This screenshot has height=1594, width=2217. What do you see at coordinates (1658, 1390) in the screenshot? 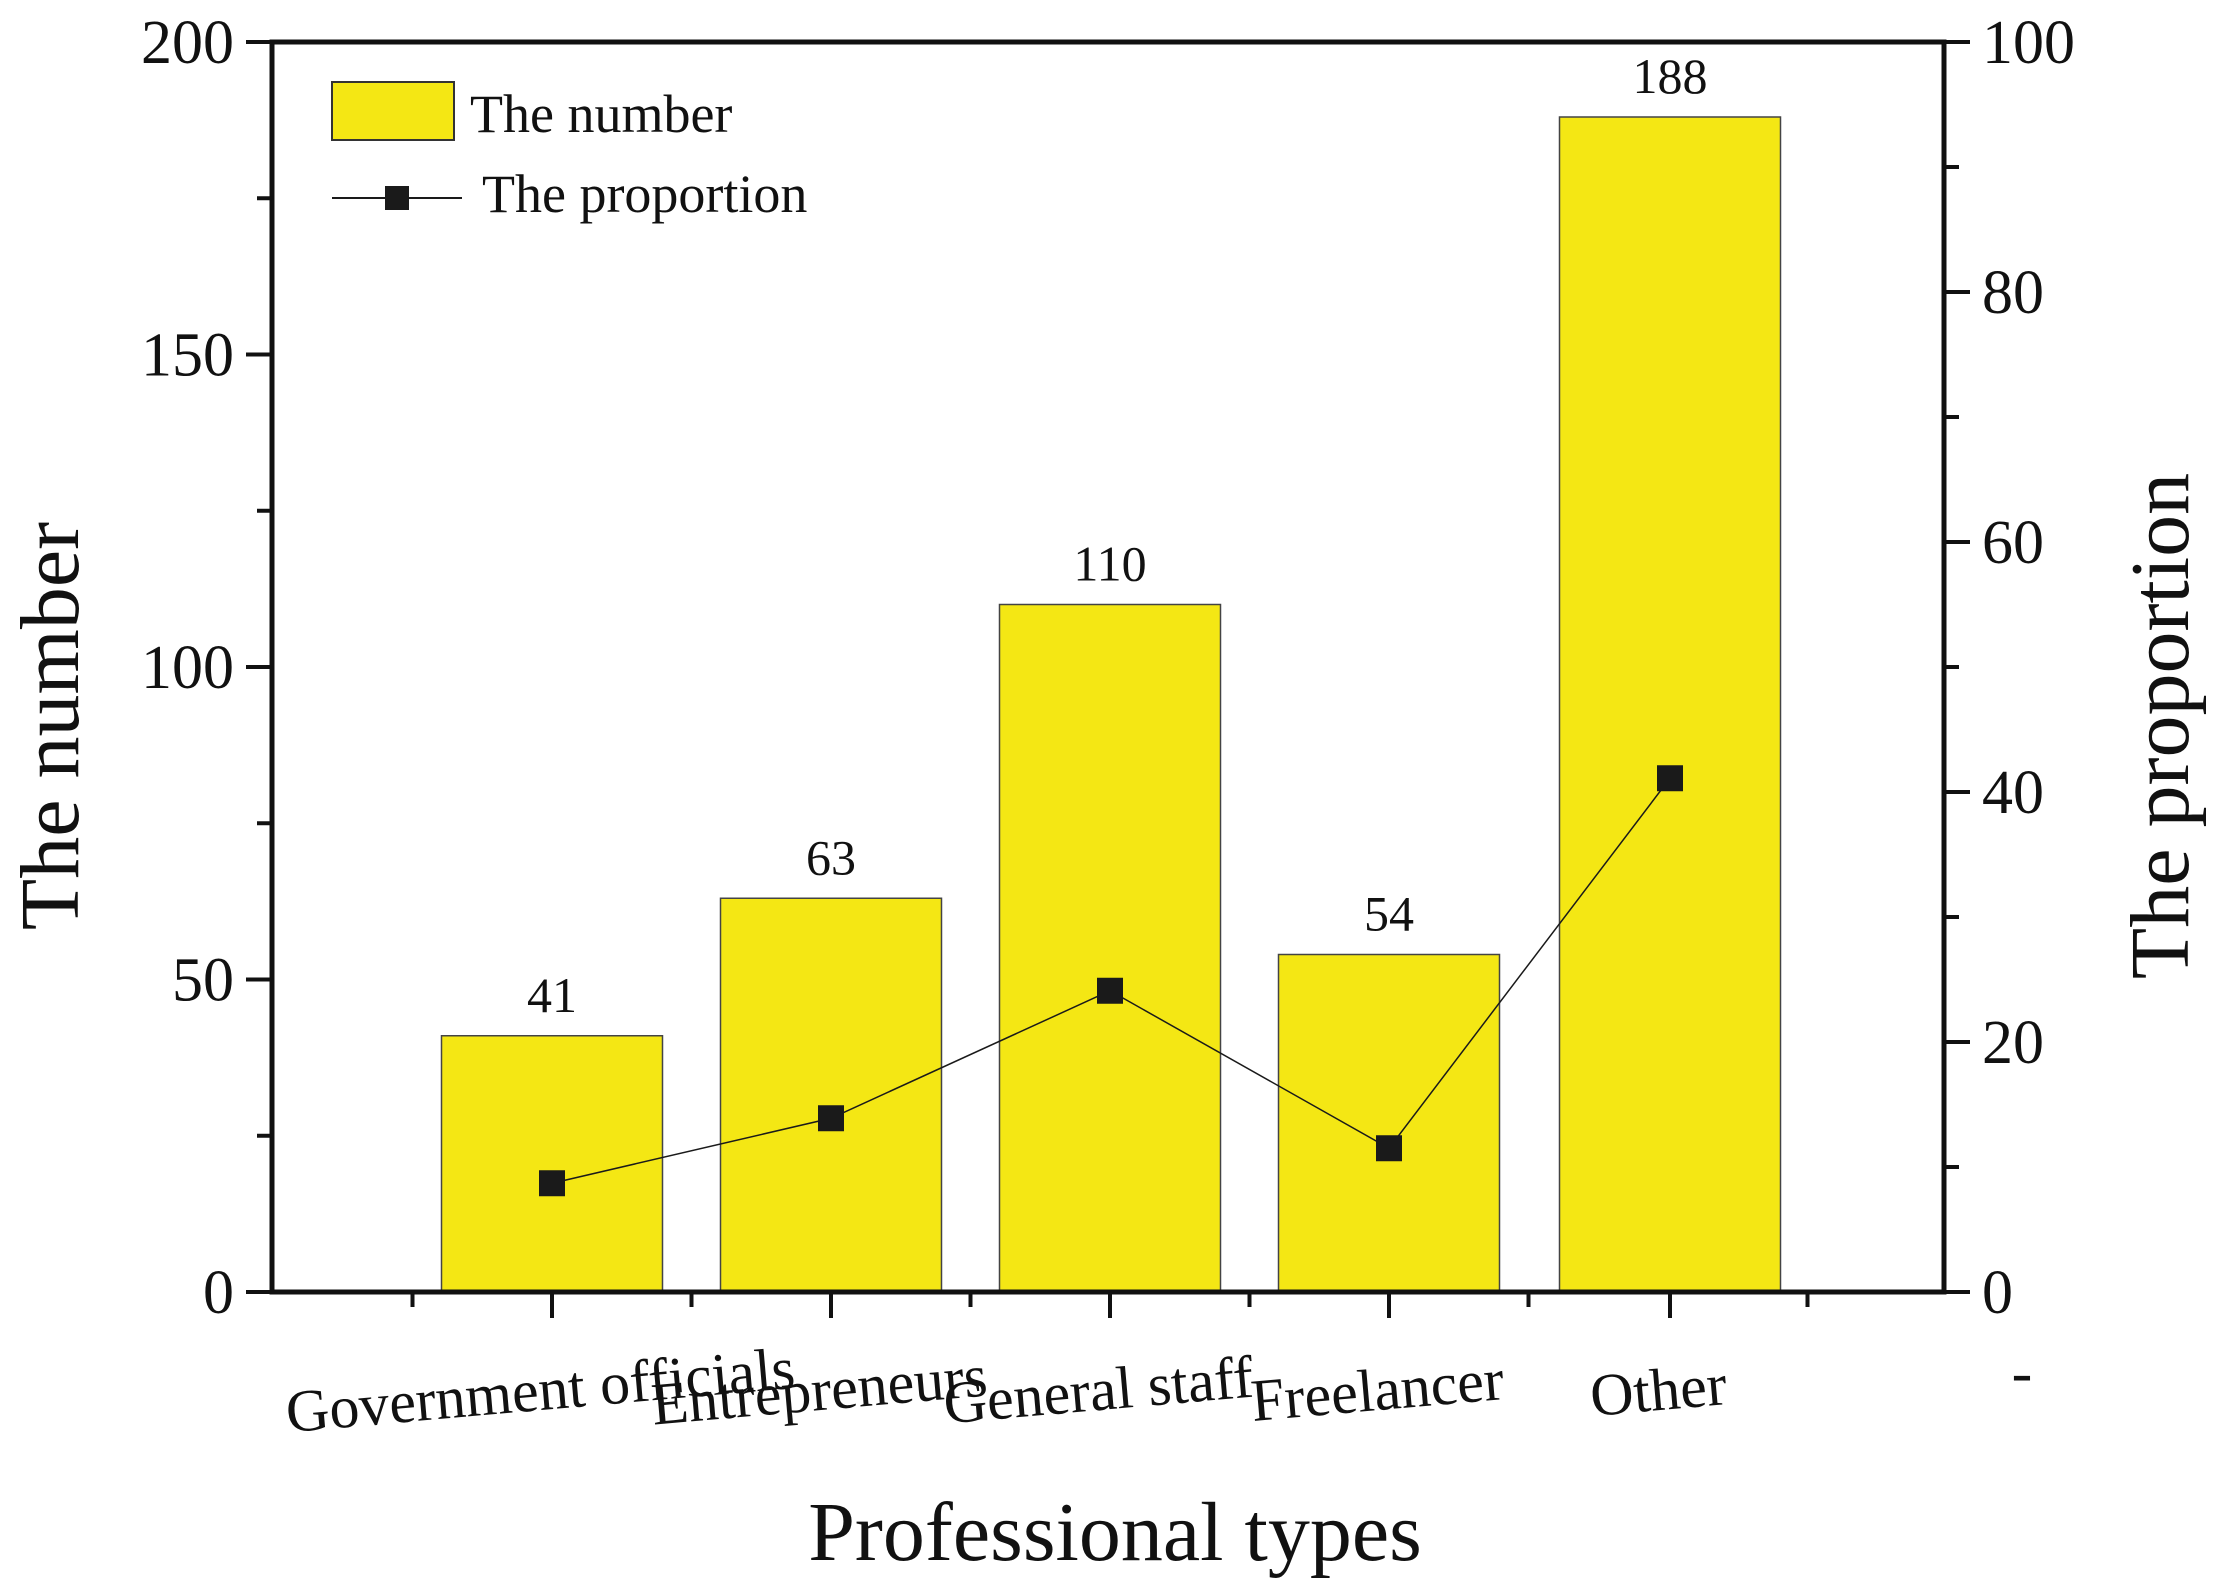
I see `x-category-label: Other` at bounding box center [1658, 1390].